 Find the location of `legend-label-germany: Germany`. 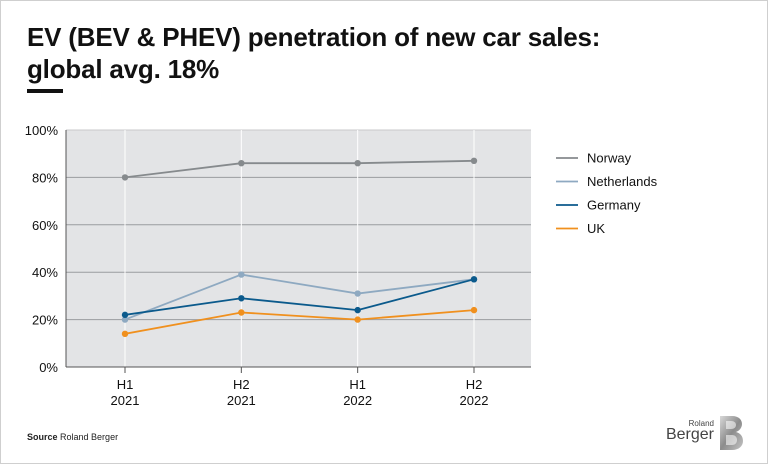

legend-label-germany: Germany is located at coordinates (614, 205).